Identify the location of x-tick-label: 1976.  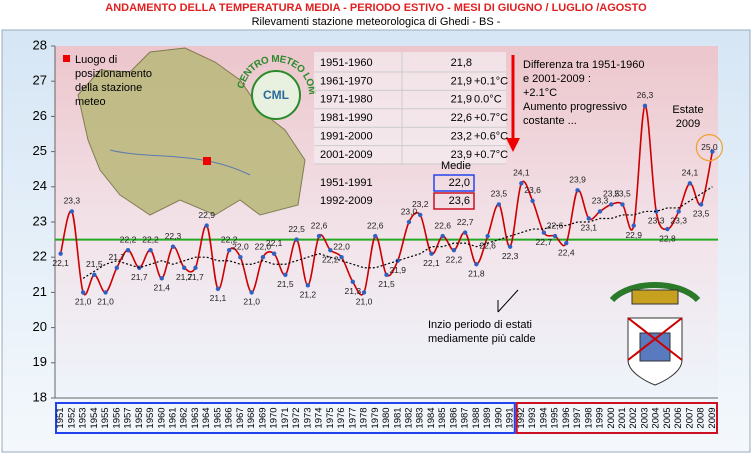
(341, 417).